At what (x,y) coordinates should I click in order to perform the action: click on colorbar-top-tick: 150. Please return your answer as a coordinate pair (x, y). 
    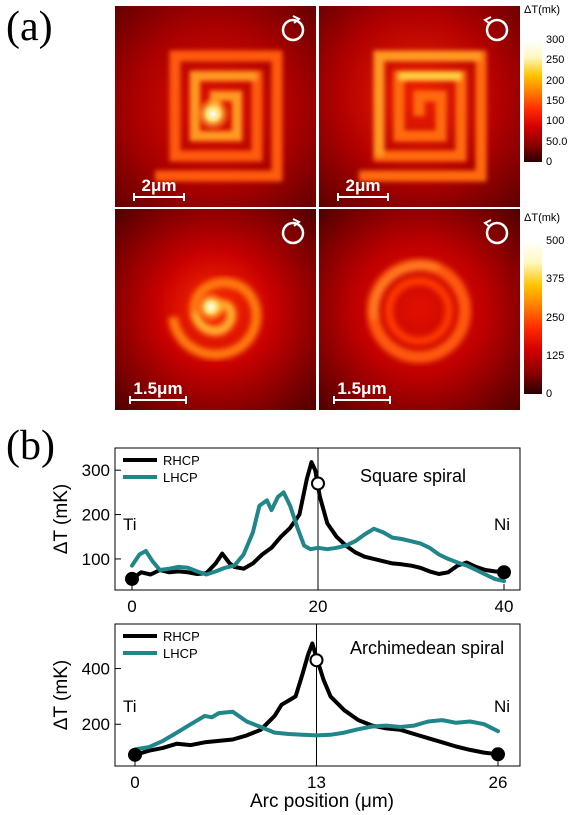
    Looking at the image, I should click on (555, 101).